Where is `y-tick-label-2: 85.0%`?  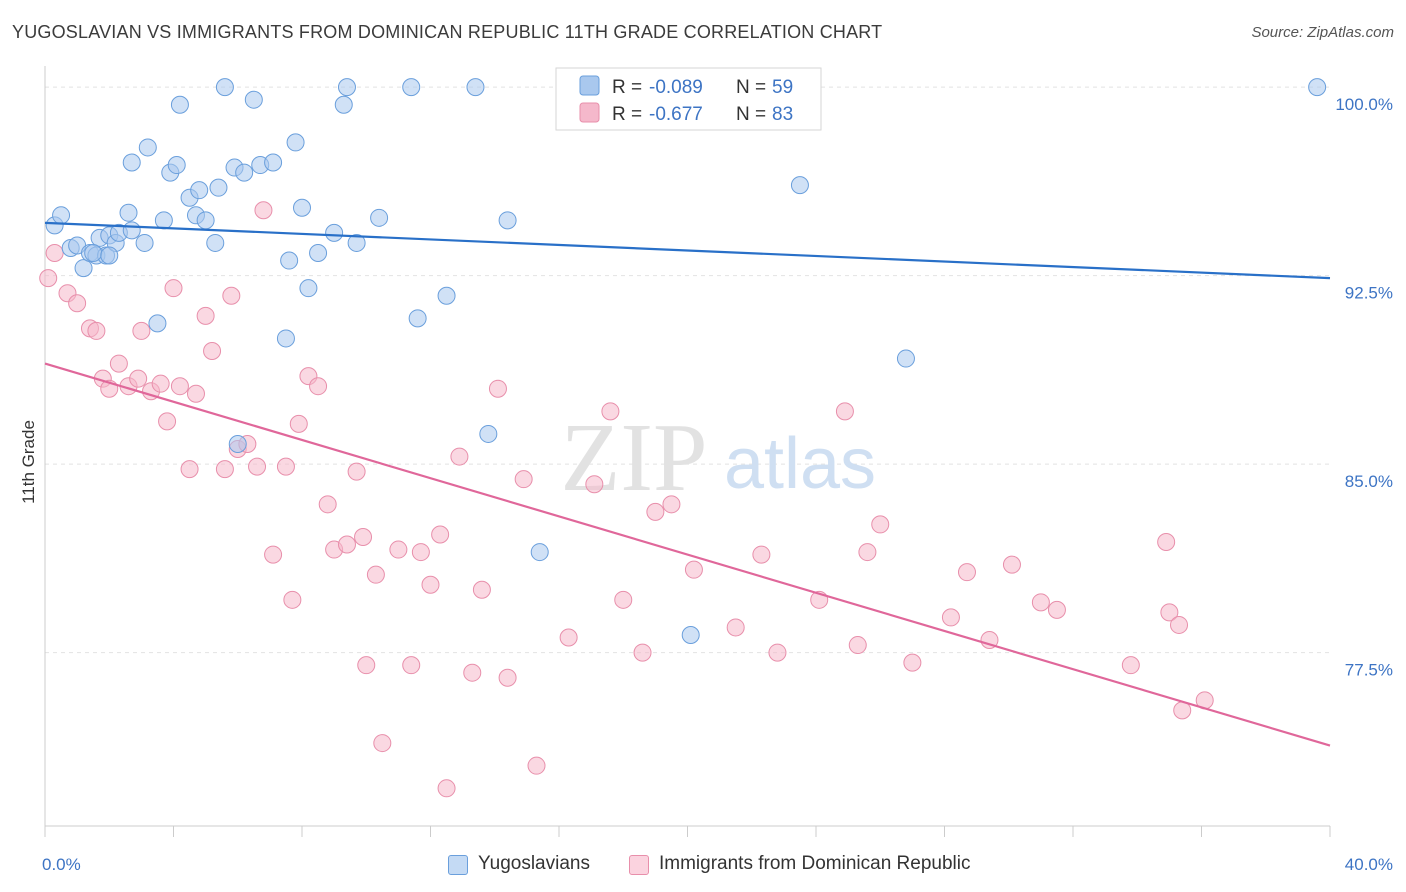 y-tick-label-2: 85.0% is located at coordinates (1369, 481).